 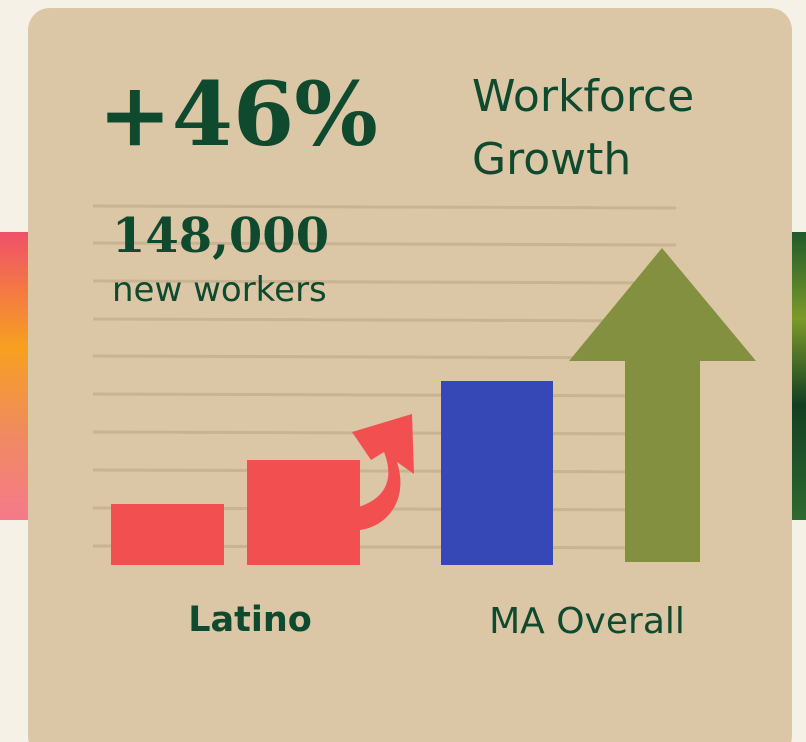 I want to click on headline-figure: +46%, so click(x=238, y=114).